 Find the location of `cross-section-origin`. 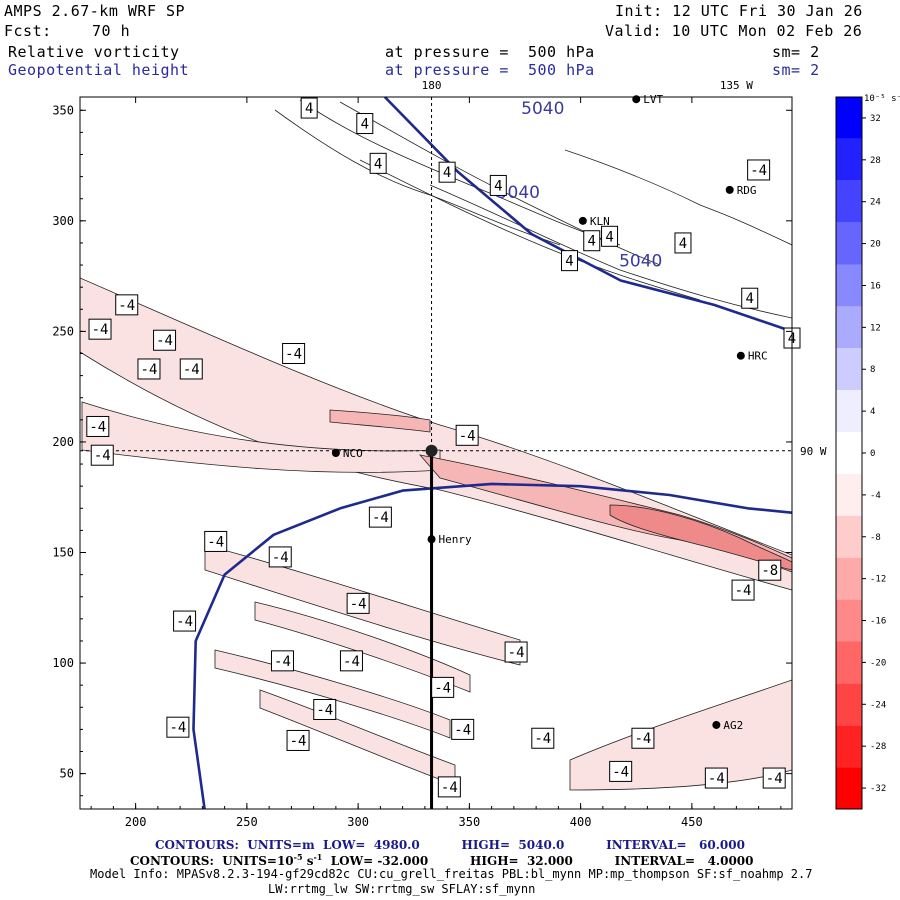

cross-section-origin is located at coordinates (431, 450).